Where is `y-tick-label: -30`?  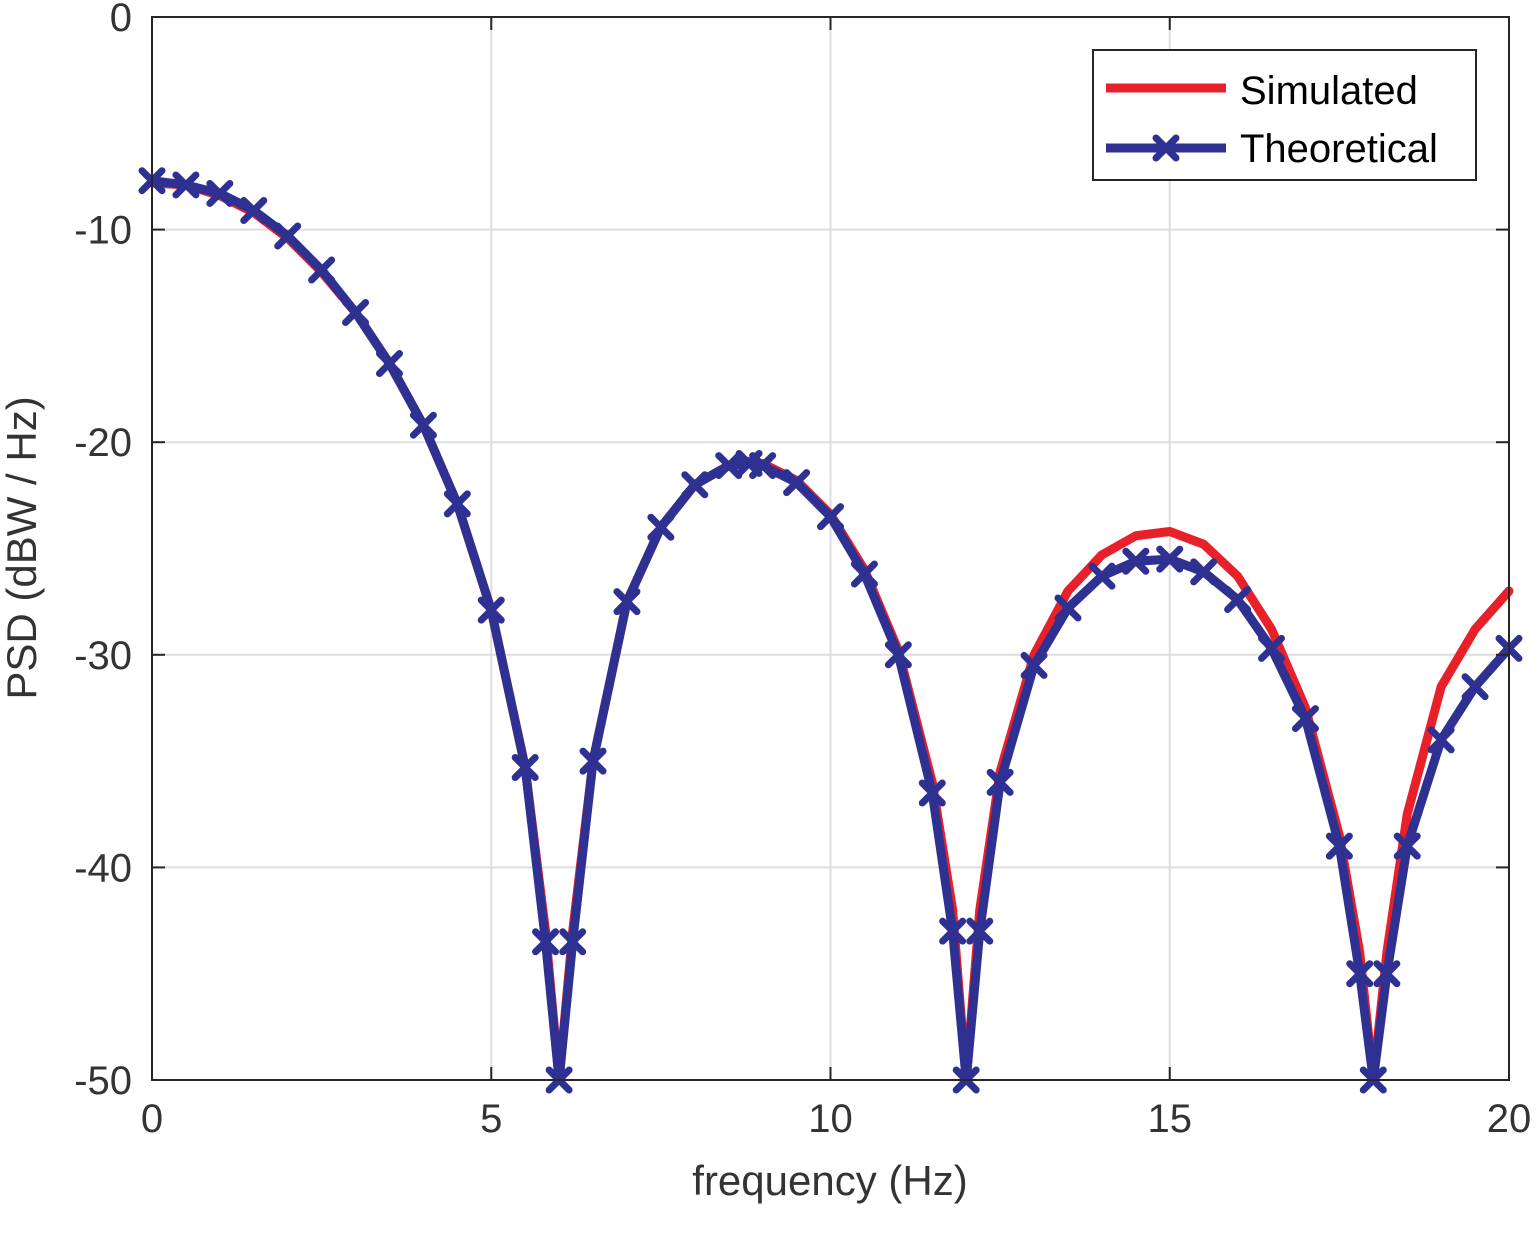
y-tick-label: -30 is located at coordinates (103, 656).